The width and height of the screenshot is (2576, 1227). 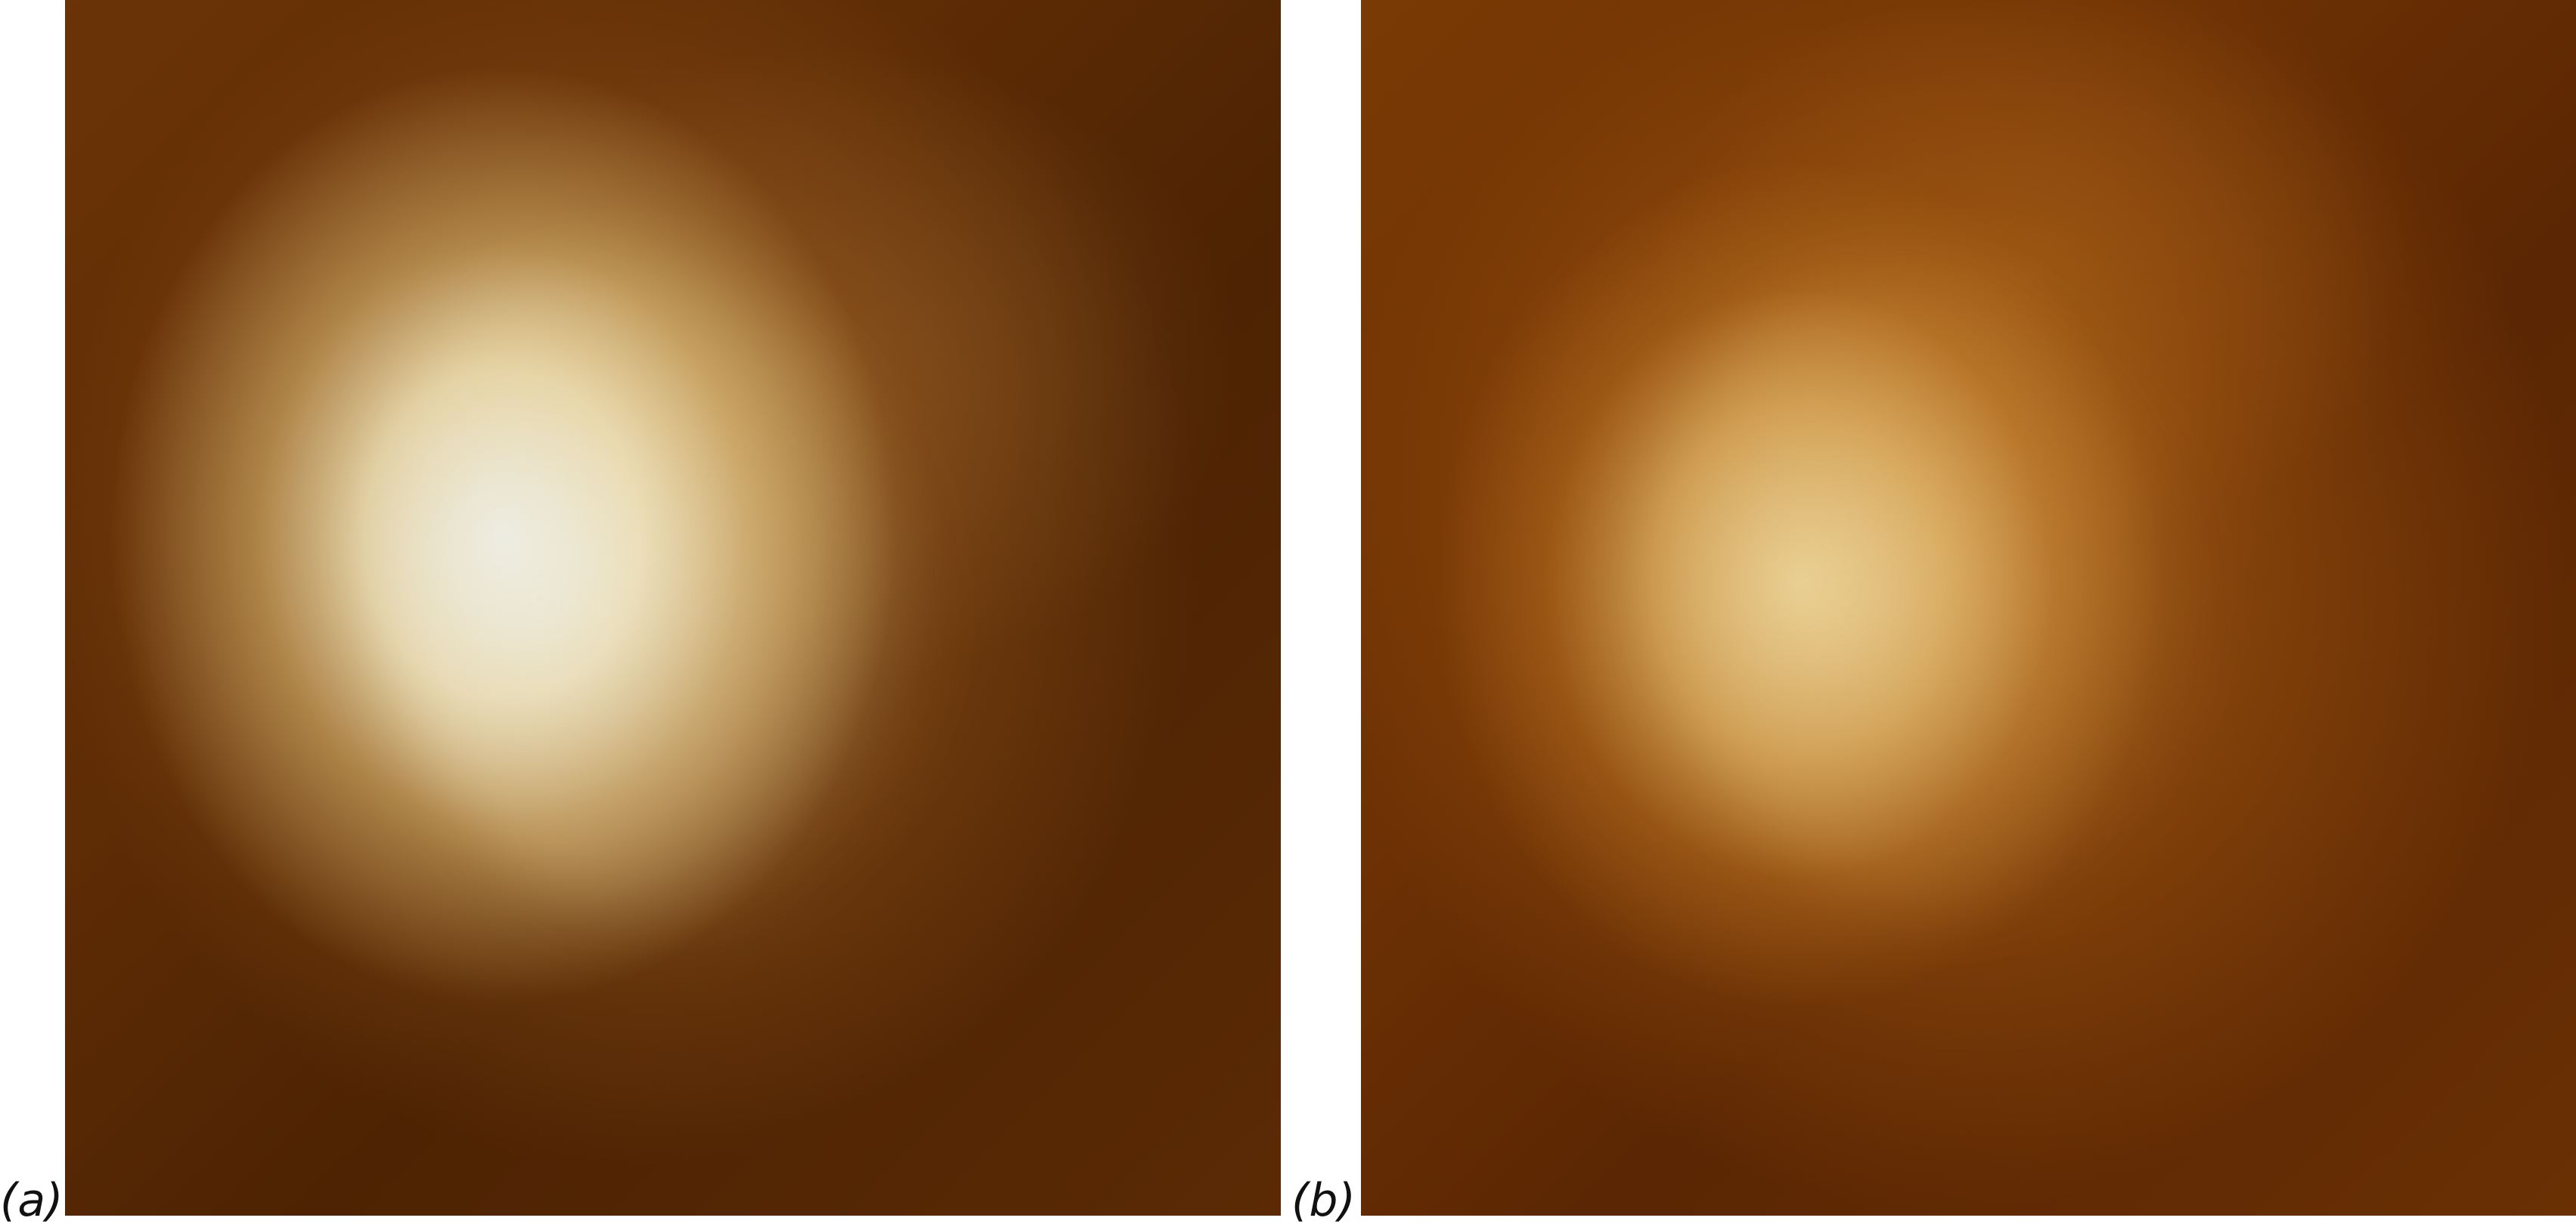 I want to click on panel-b-label: (b), so click(x=1323, y=1200).